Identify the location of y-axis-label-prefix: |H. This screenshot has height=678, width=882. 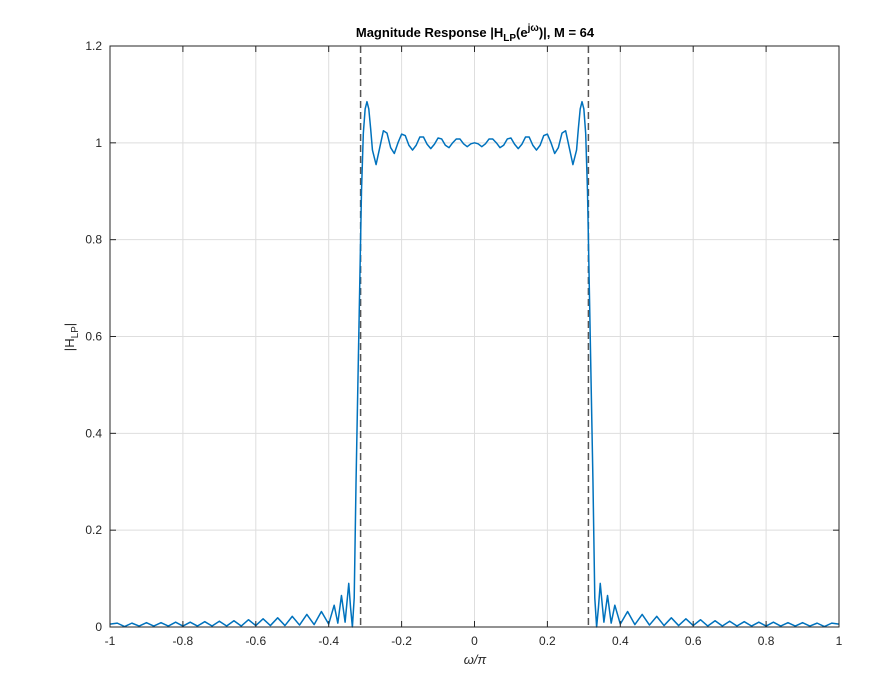
(69, 344).